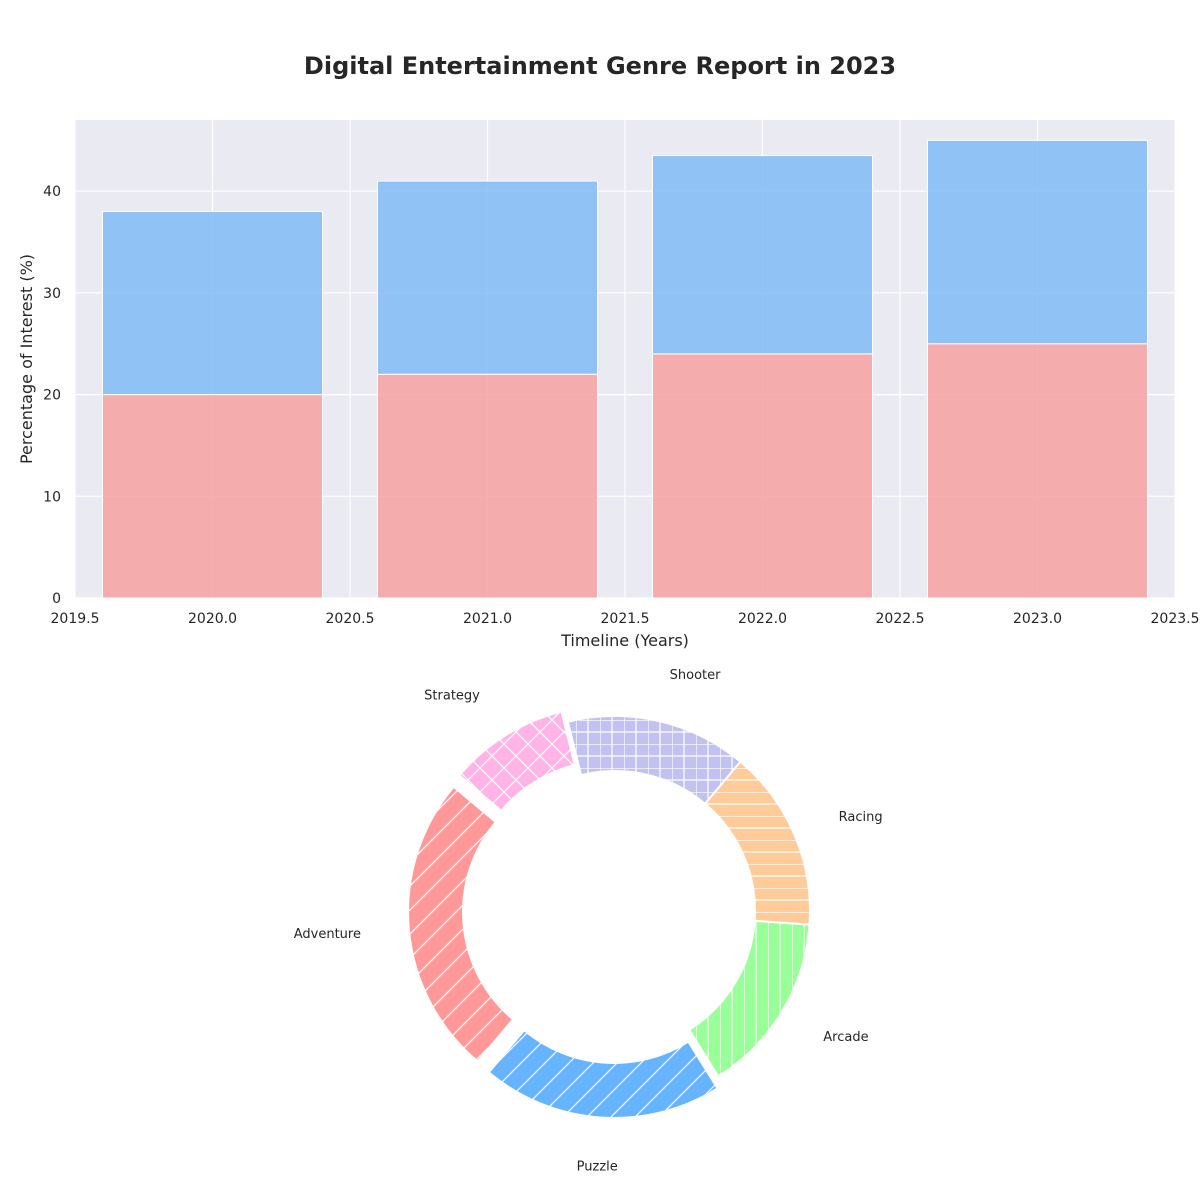 Image resolution: width=1200 pixels, height=1200 pixels. I want to click on y-tick-label: 30, so click(52, 294).